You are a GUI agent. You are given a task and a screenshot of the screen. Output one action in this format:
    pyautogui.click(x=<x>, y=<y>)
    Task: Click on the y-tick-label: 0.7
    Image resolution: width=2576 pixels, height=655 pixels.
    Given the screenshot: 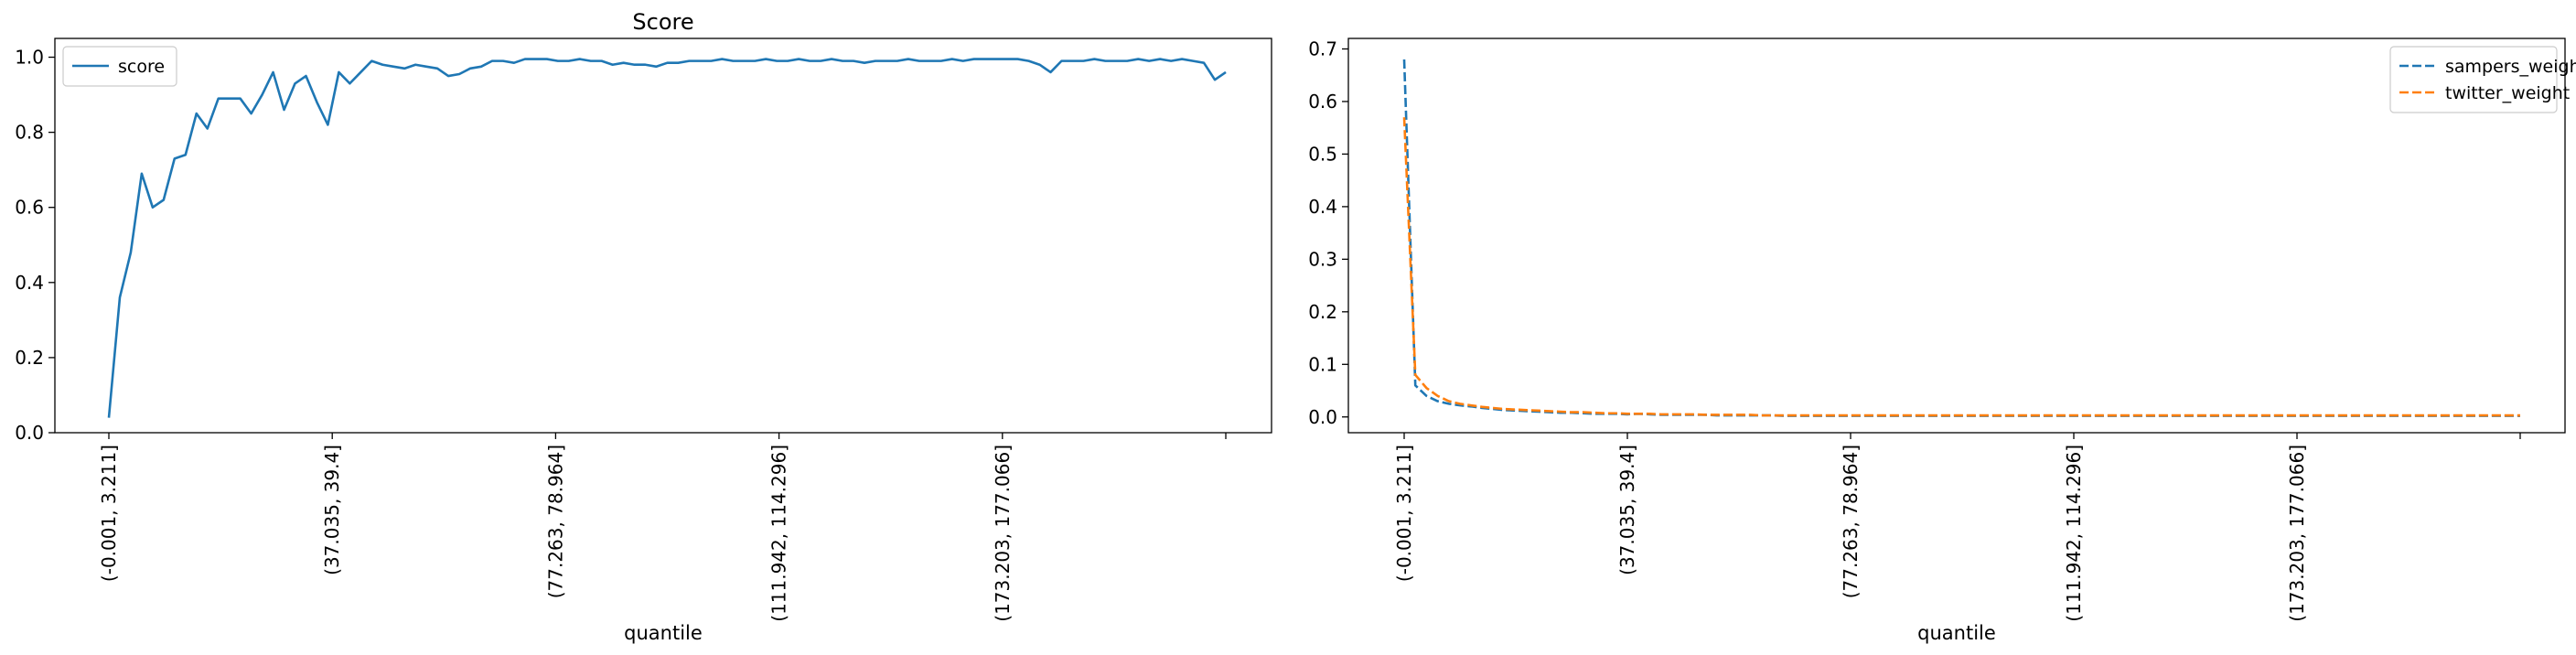 What is the action you would take?
    pyautogui.click(x=1322, y=48)
    